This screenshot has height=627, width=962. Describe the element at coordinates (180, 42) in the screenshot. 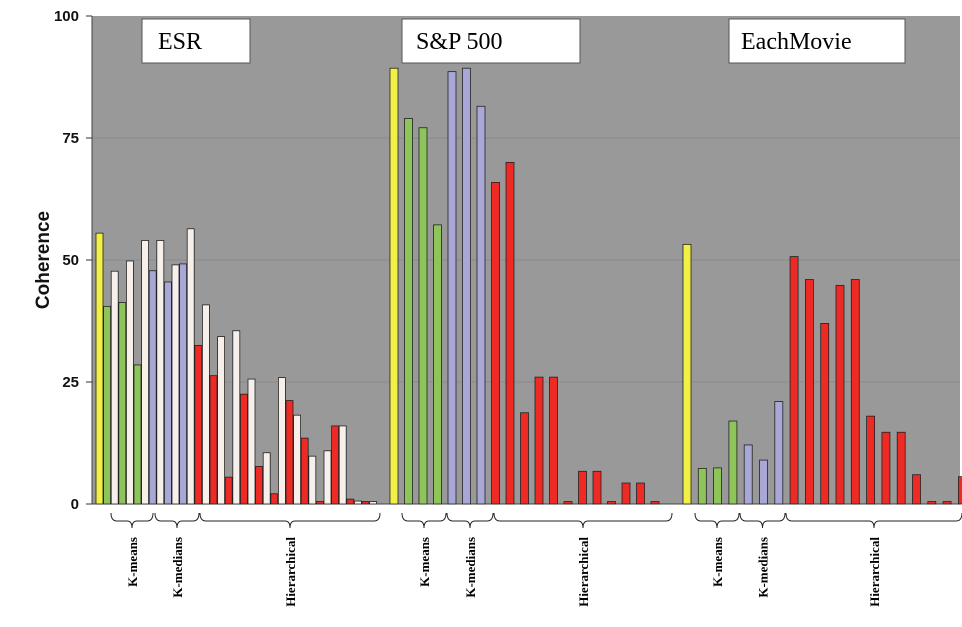

I see `dataset-title: ESR` at that location.